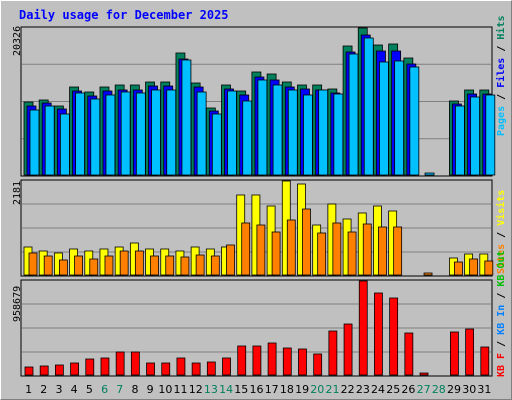  I want to click on day-tick-label: 26, so click(408, 389).